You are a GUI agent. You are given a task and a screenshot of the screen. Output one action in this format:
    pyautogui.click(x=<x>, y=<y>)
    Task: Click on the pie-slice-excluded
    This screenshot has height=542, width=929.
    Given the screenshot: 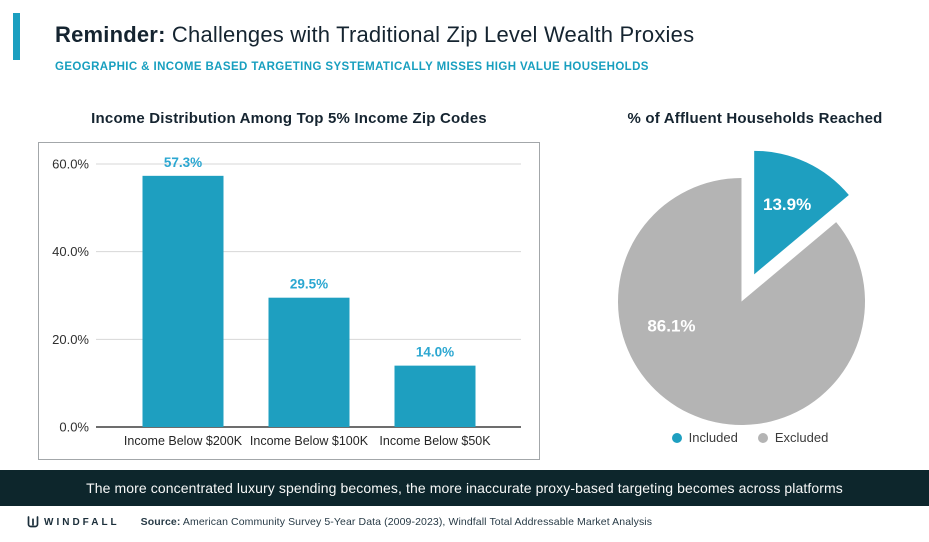 What is the action you would take?
    pyautogui.click(x=741, y=301)
    